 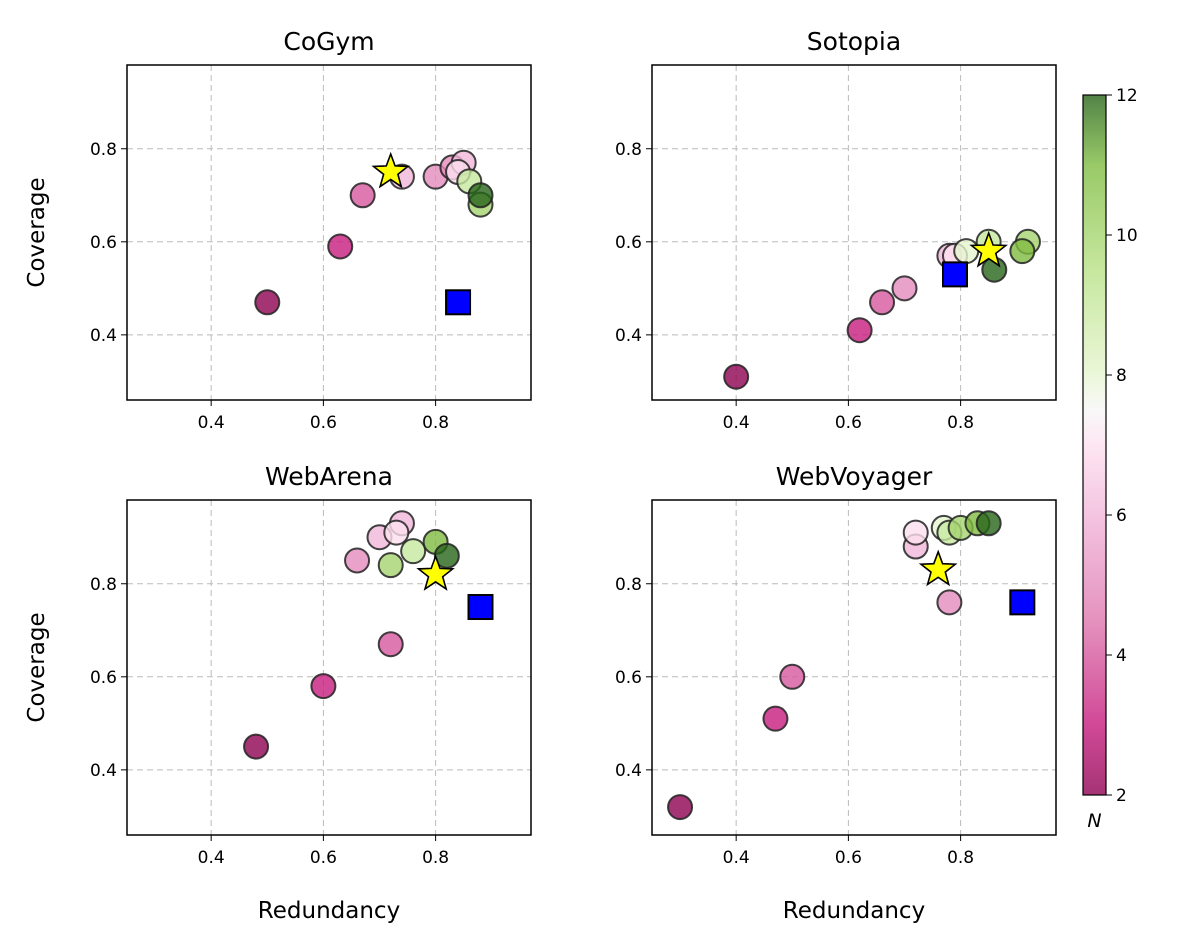 I want to click on subplot-title: CoGym, so click(x=328, y=41).